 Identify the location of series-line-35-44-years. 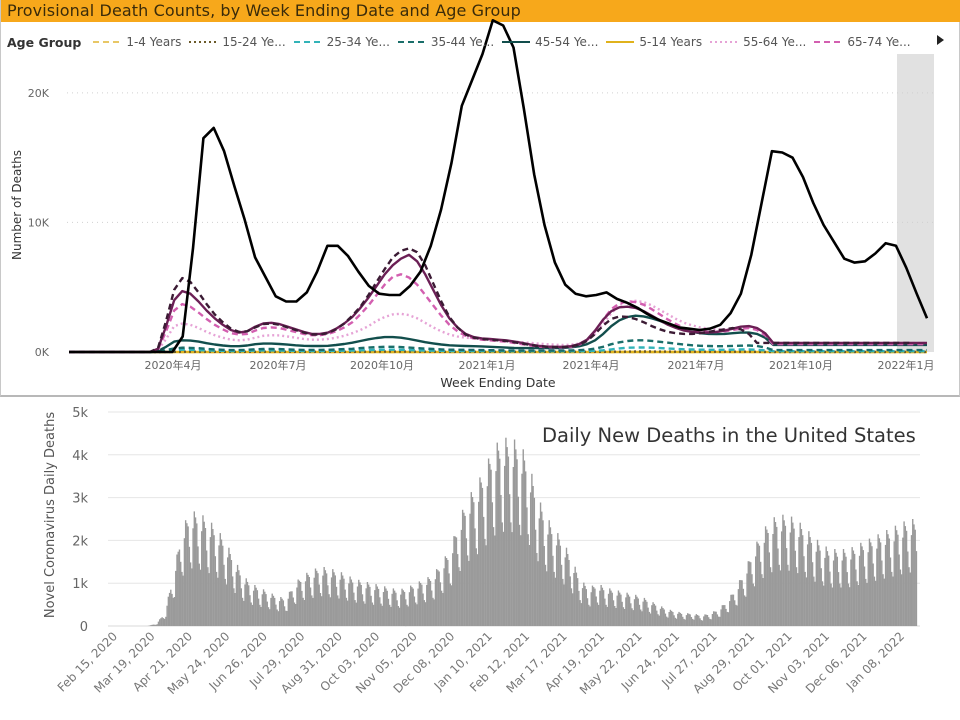
(498, 346).